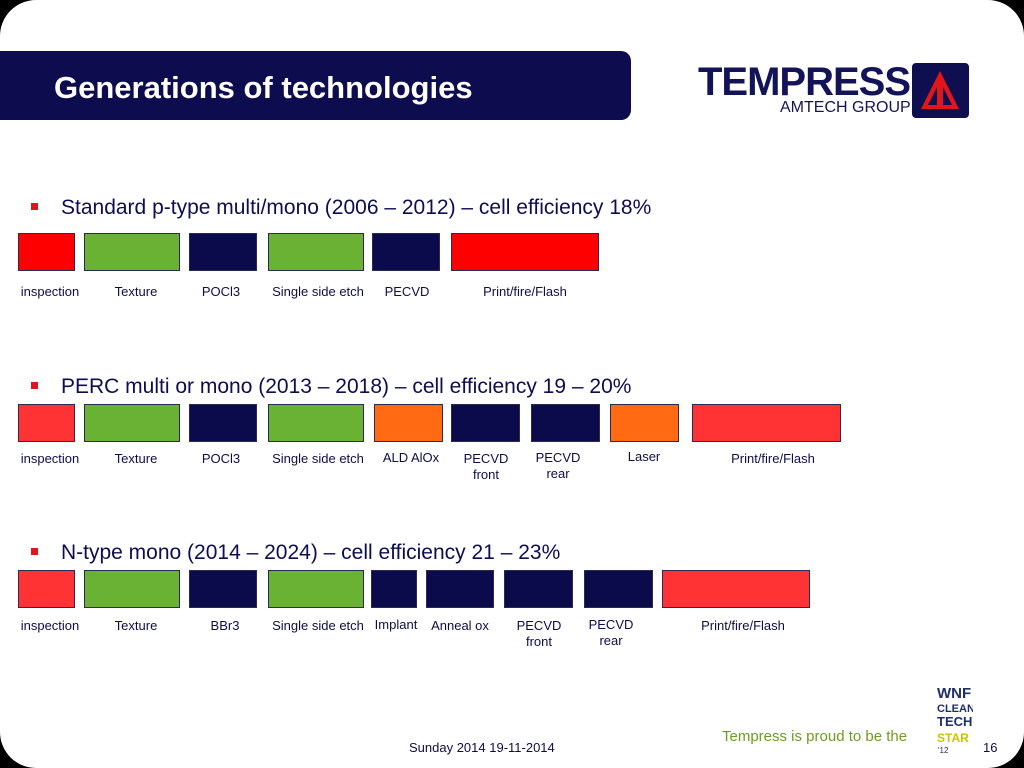 This screenshot has height=768, width=1024. I want to click on step-label: Anneal ox, so click(460, 625).